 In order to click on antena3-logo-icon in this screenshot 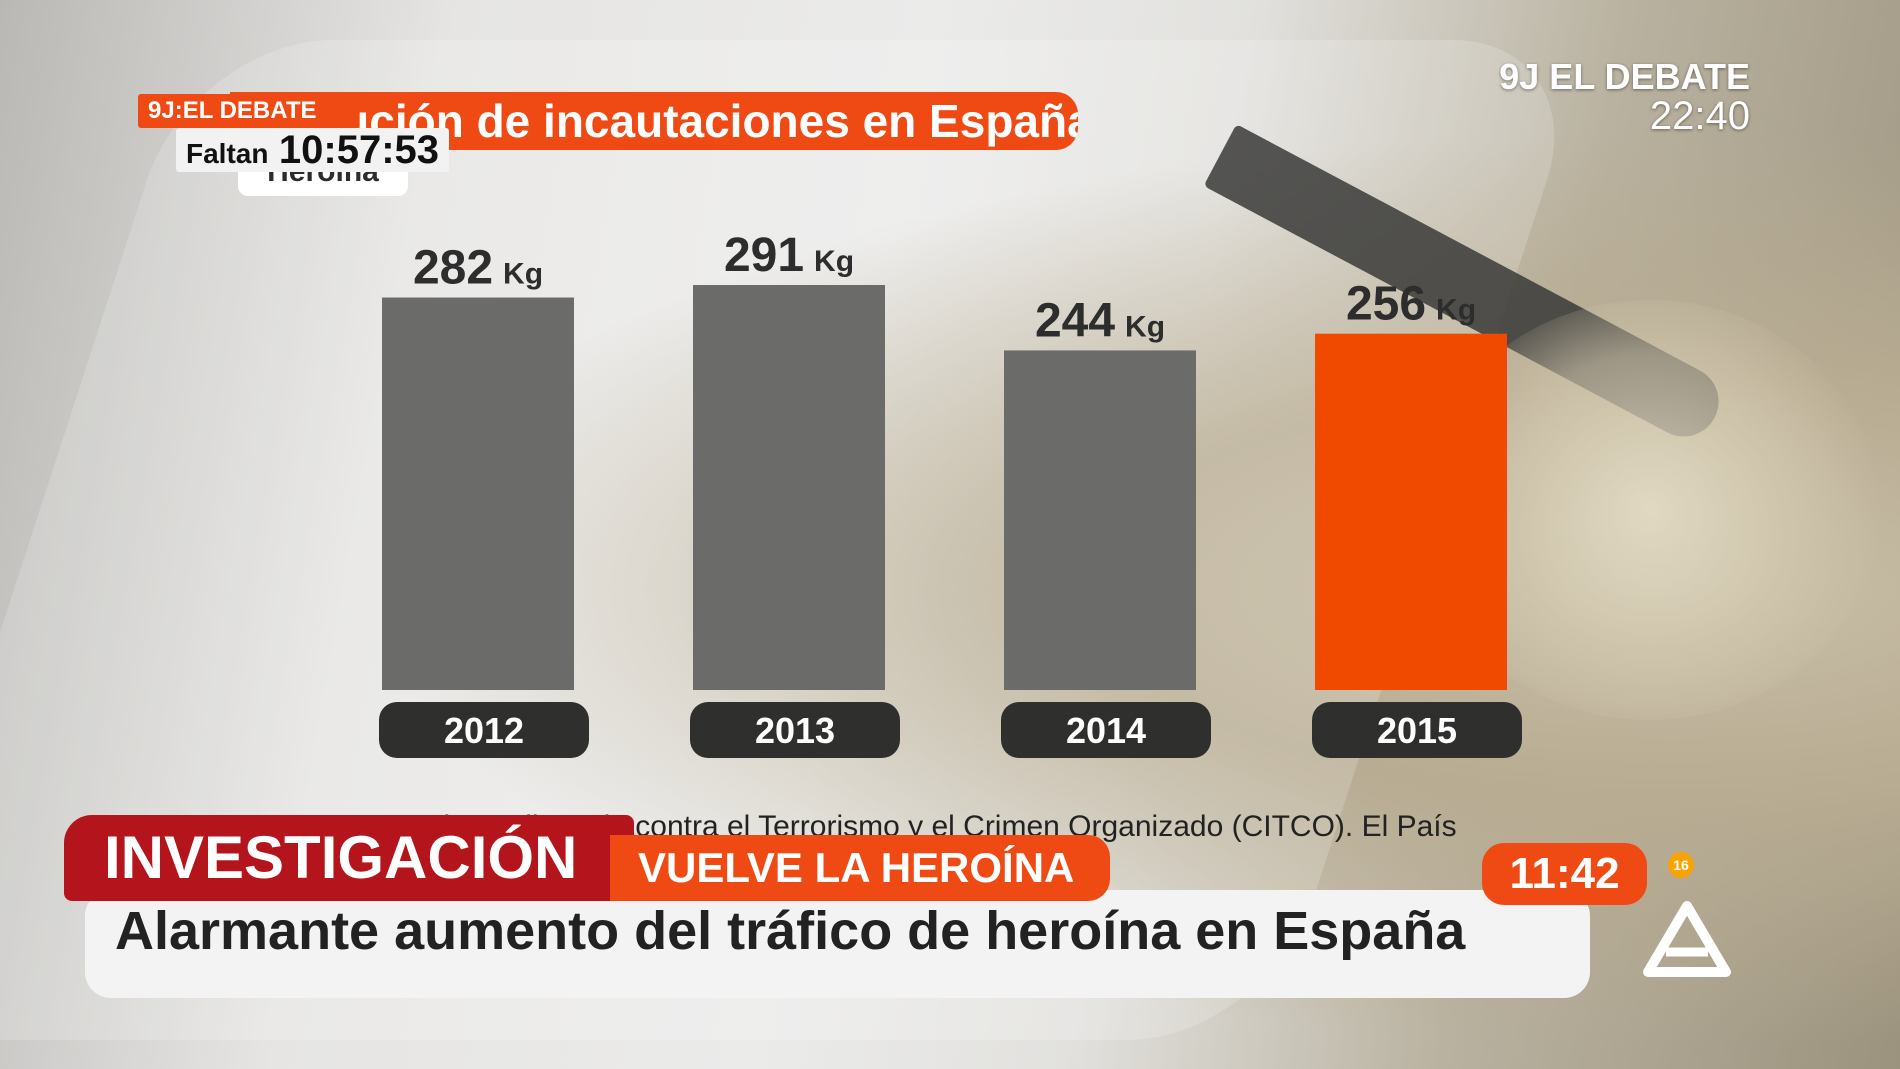, I will do `click(1687, 939)`.